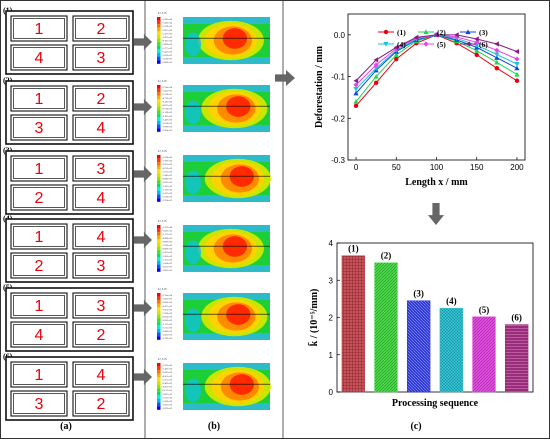 The image size is (550, 444). What do you see at coordinates (441, 44) in the screenshot?
I see `legend-label: (5)` at bounding box center [441, 44].